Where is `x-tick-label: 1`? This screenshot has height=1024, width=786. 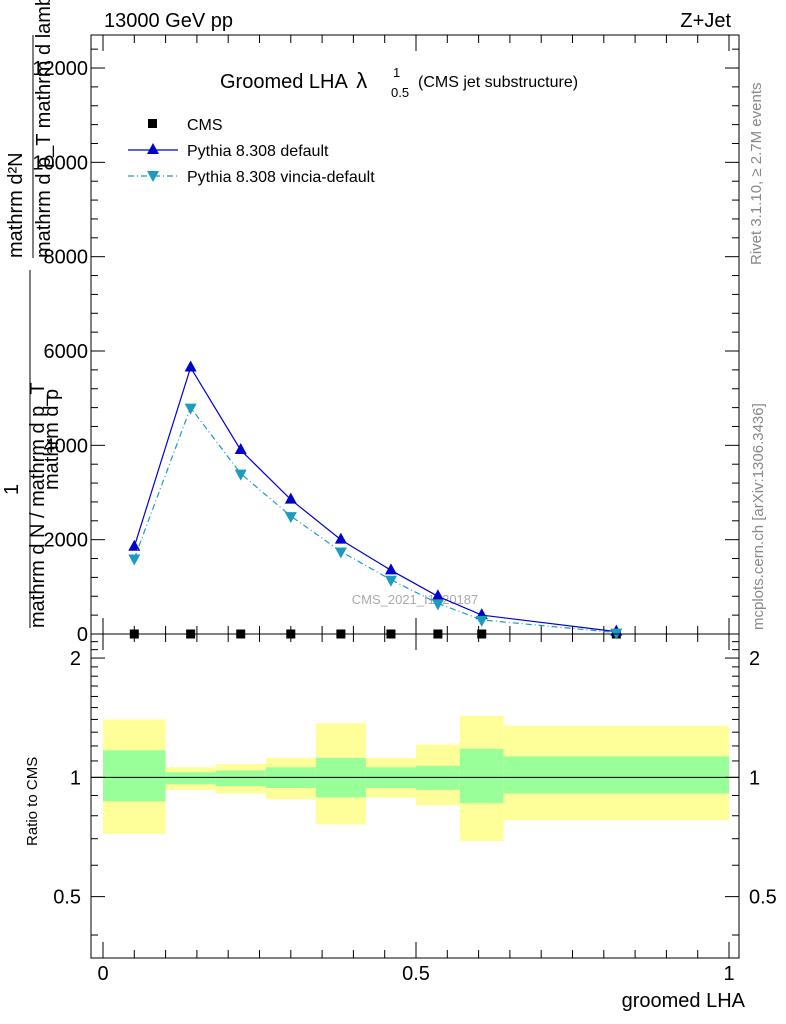
x-tick-label: 1 is located at coordinates (728, 974).